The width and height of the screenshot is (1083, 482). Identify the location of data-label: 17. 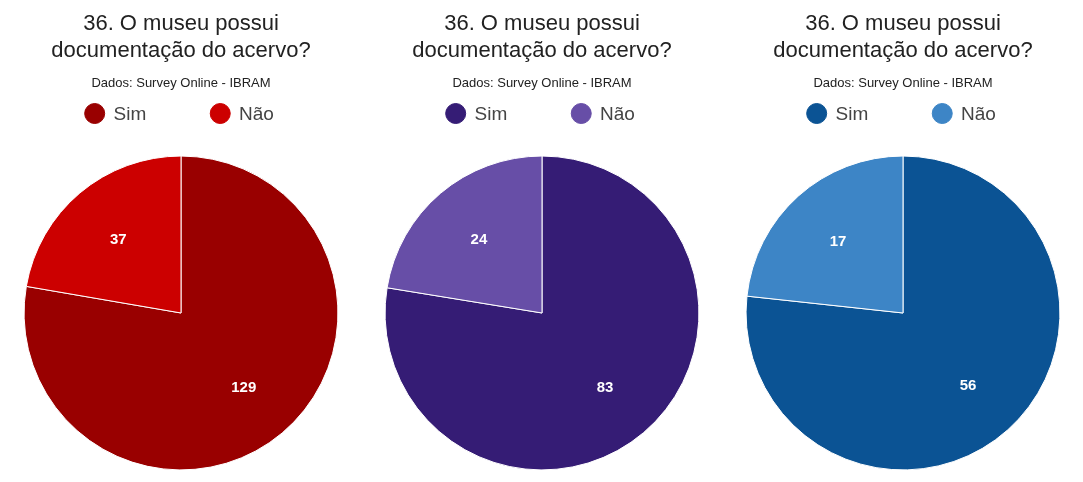
(838, 240).